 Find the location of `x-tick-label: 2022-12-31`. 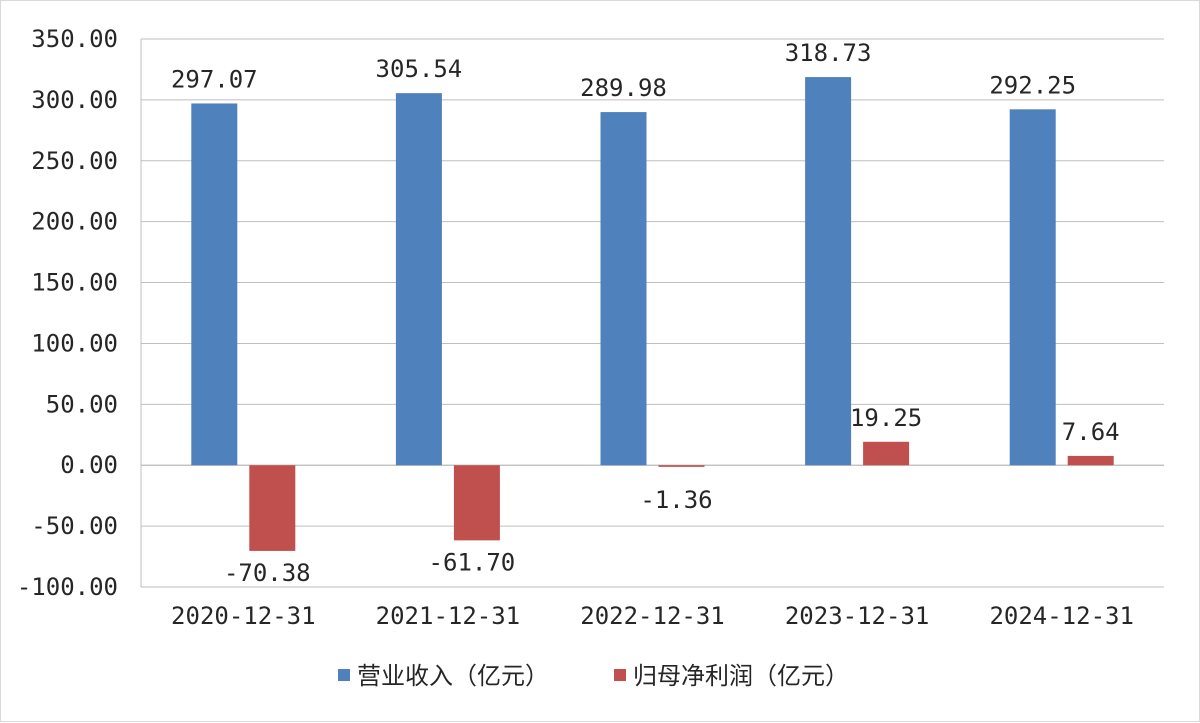

x-tick-label: 2022-12-31 is located at coordinates (652, 616).